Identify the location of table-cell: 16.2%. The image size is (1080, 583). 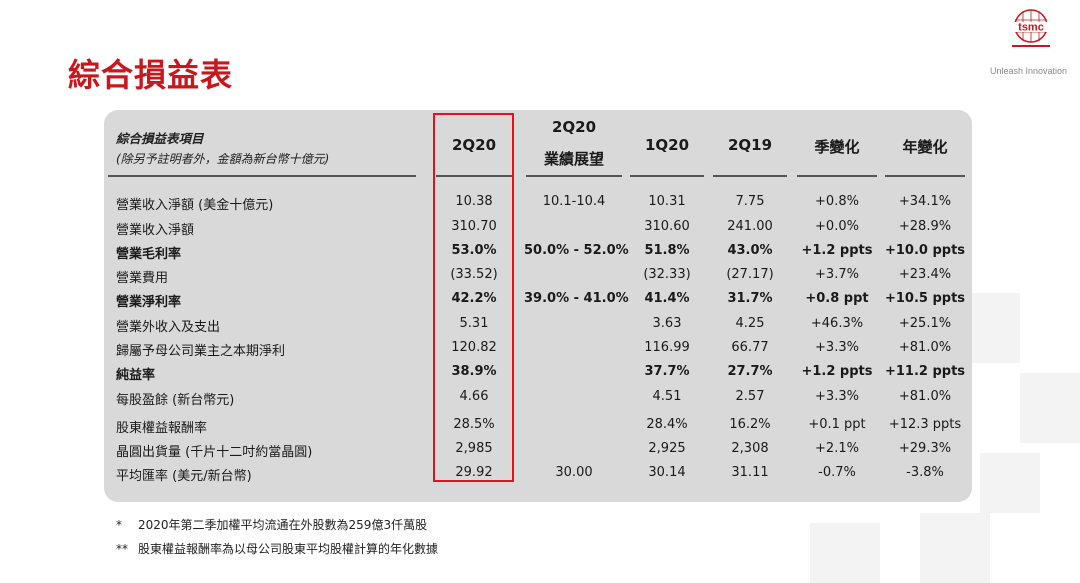
(750, 424).